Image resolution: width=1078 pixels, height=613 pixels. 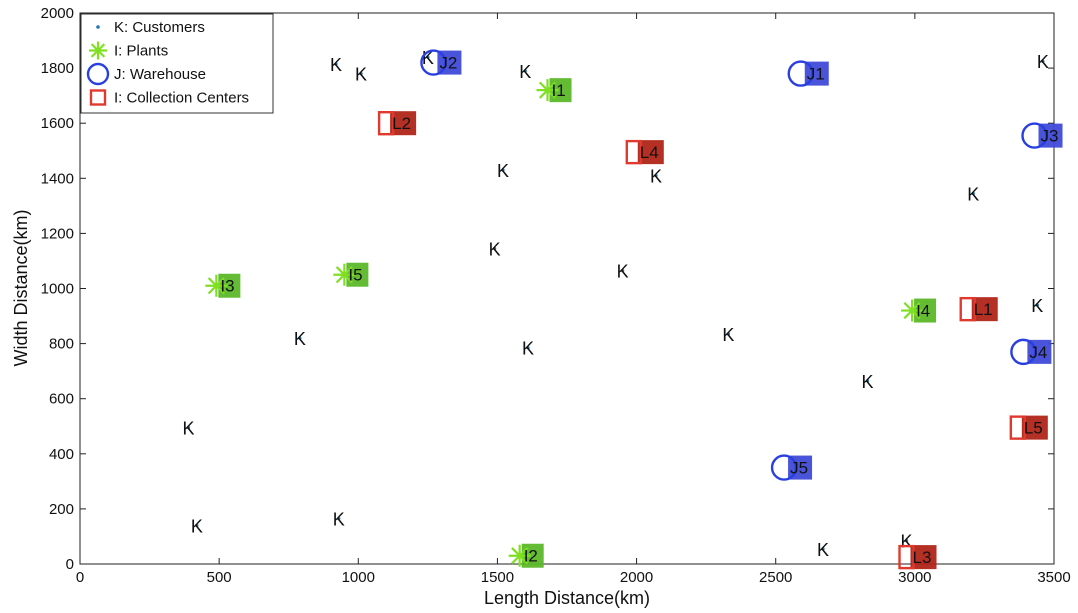 I want to click on plant-label: I5, so click(x=355, y=275).